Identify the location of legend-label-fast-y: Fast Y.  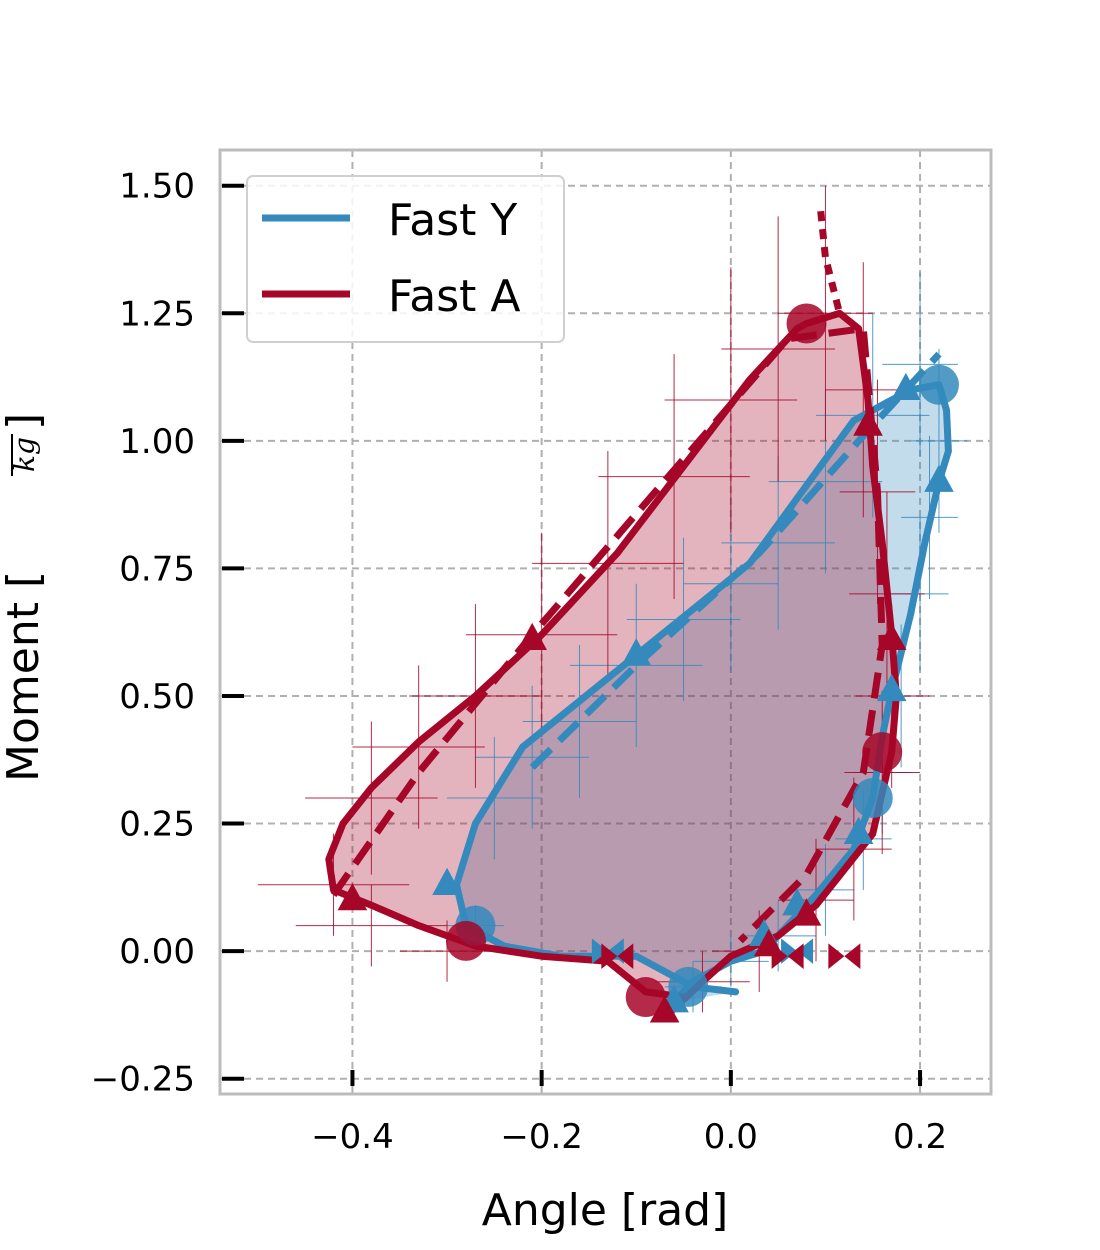
(452, 220).